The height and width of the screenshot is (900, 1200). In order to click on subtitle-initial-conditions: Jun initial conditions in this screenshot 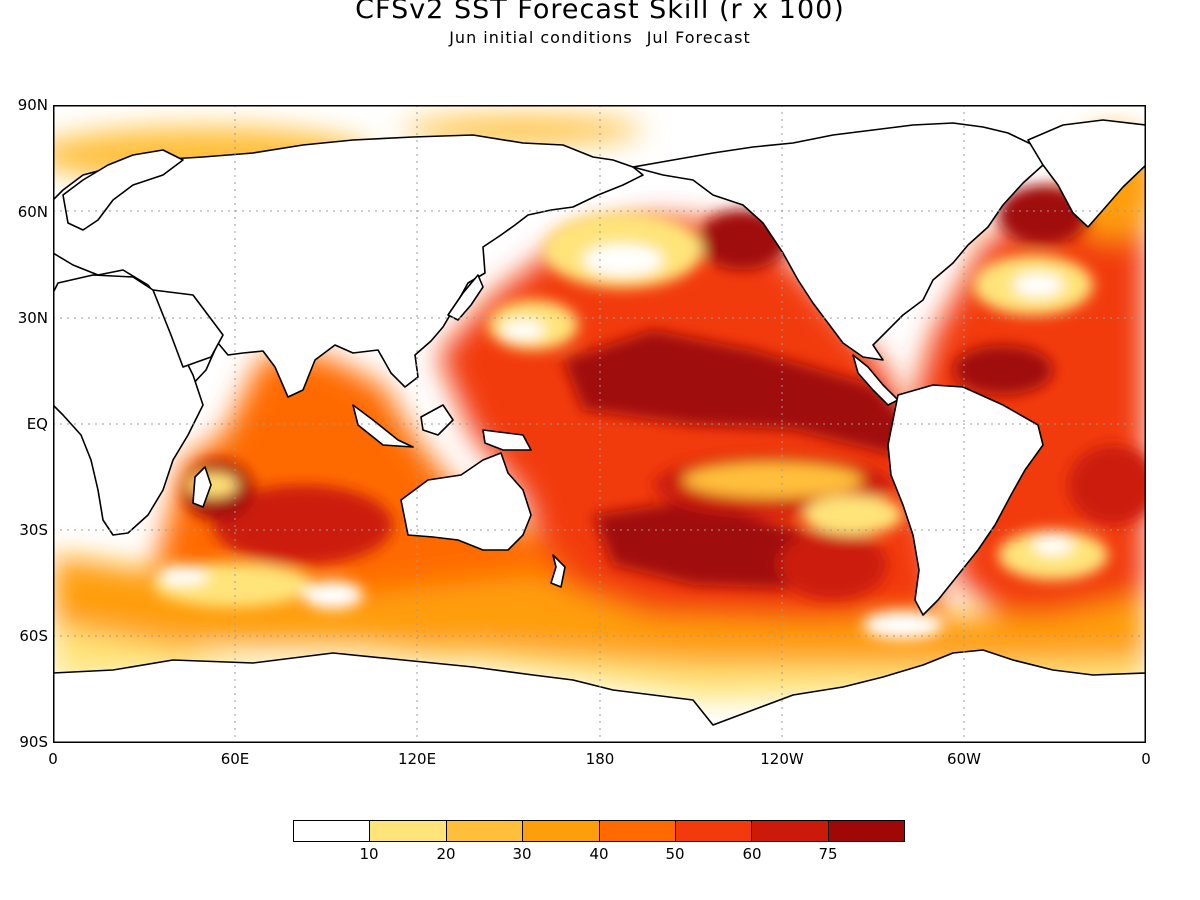, I will do `click(541, 37)`.